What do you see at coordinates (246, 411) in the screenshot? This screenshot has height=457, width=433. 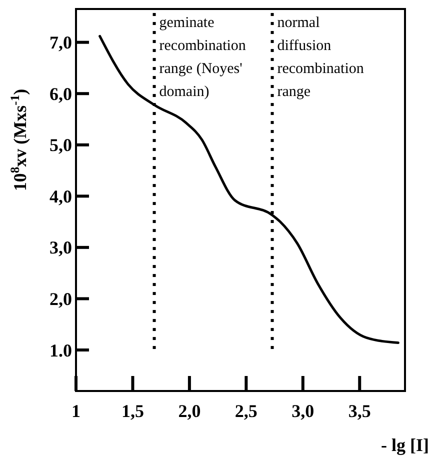 I see `x-tick-label: 2,5` at bounding box center [246, 411].